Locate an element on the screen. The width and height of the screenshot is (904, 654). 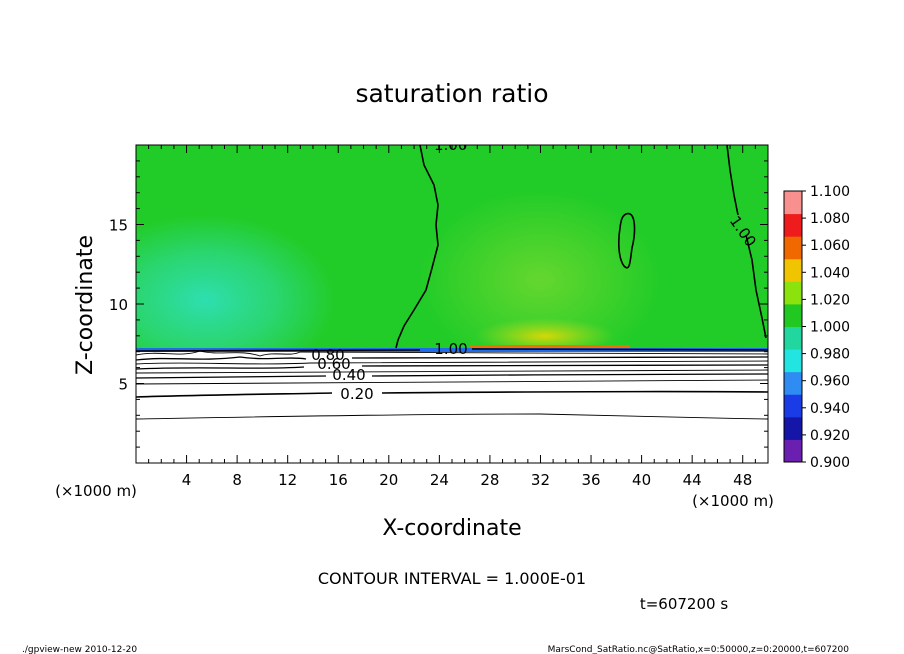
x-tick-label: 24 is located at coordinates (439, 480).